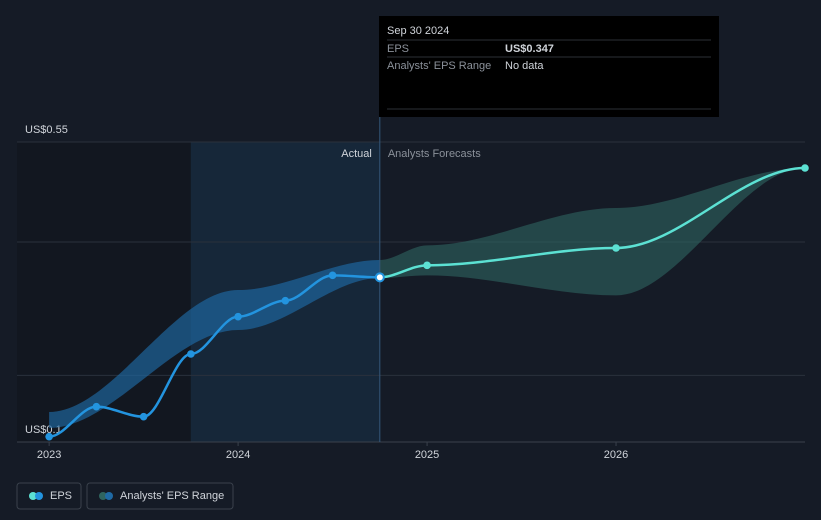  What do you see at coordinates (524, 66) in the screenshot?
I see `tooltip-value: No data` at bounding box center [524, 66].